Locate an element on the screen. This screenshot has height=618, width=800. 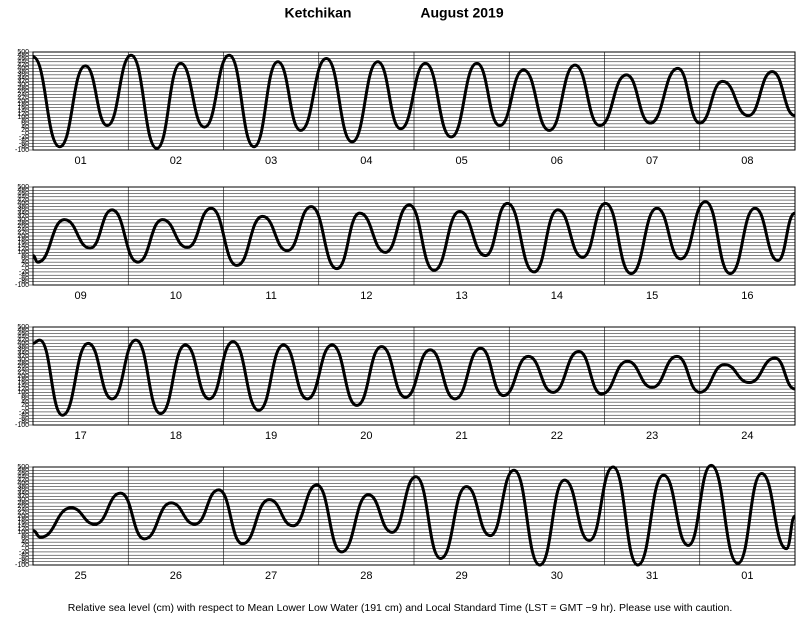
day-label: 31 is located at coordinates (652, 576).